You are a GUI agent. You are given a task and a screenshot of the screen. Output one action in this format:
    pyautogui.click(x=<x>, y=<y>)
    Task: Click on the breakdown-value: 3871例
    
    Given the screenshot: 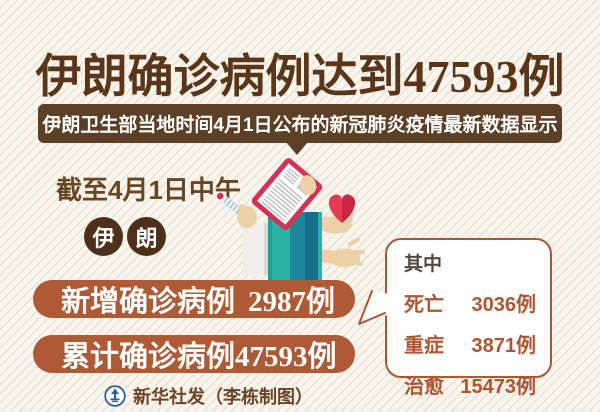 What is the action you would take?
    pyautogui.click(x=504, y=346)
    